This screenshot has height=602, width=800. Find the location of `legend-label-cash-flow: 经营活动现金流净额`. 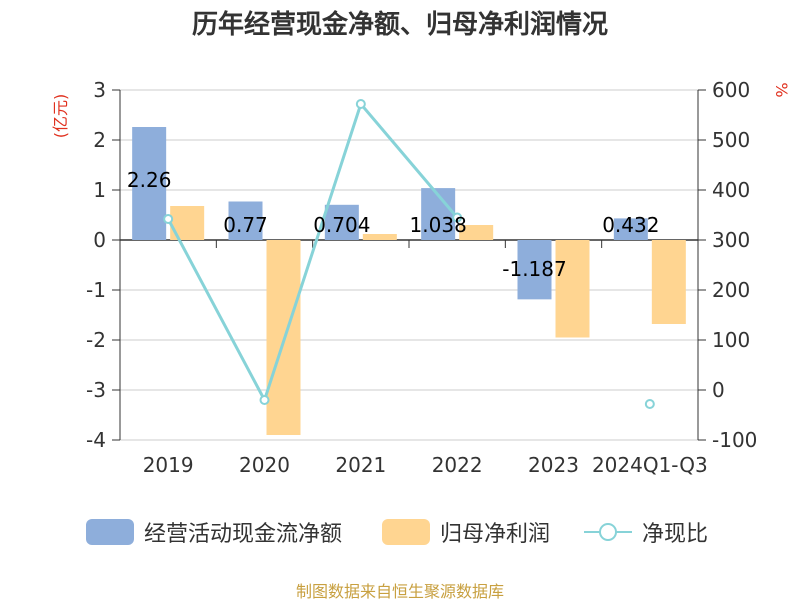

legend-label-cash-flow: 经营活动现金流净额 is located at coordinates (243, 534).